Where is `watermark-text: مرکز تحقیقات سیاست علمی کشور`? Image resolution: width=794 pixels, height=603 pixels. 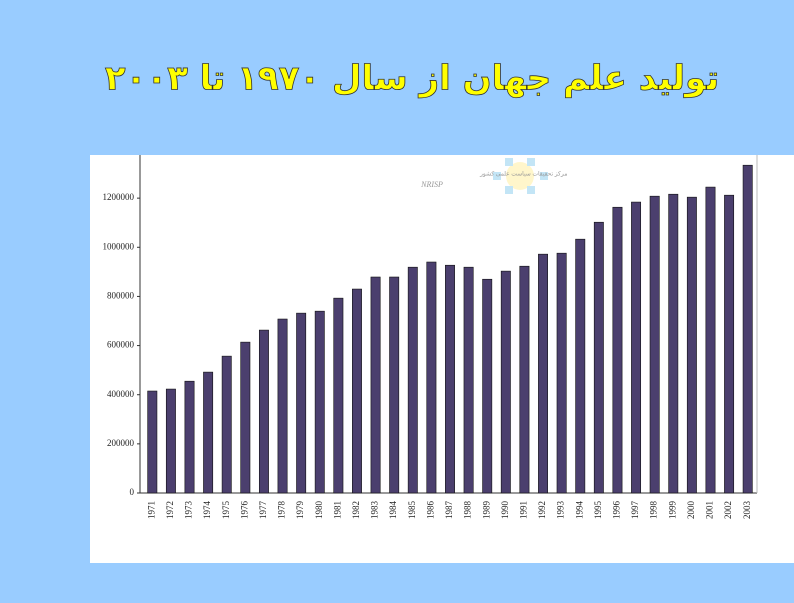 watermark-text: مرکز تحقیقات سیاست علمی کشور is located at coordinates (523, 173).